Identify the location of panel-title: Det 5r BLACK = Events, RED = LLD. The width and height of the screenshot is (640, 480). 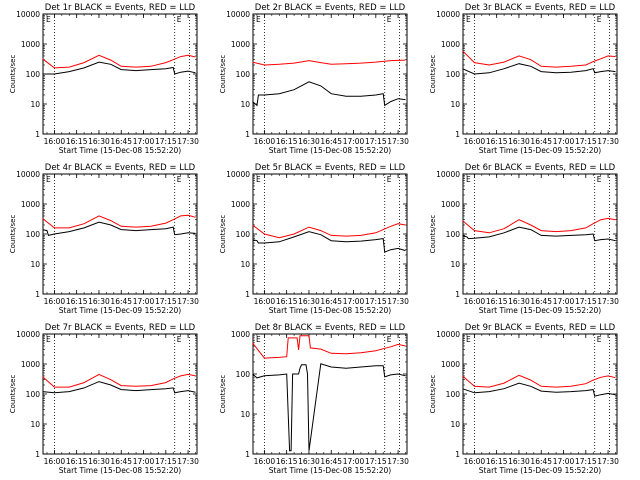
(330, 168).